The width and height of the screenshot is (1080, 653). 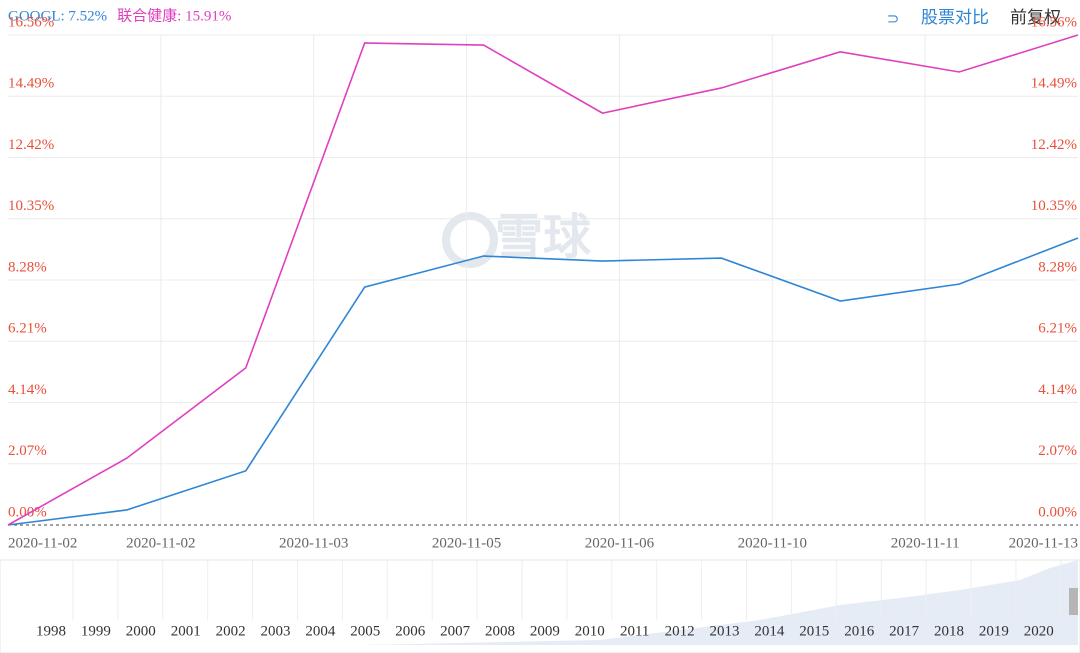 What do you see at coordinates (57, 16) in the screenshot?
I see `legend-entry: GOOGL: 7.52%` at bounding box center [57, 16].